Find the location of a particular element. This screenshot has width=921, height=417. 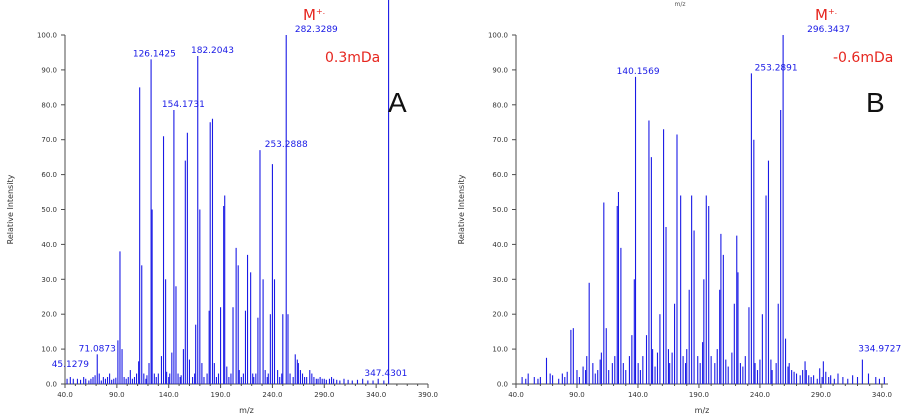

stray-mz-label: m/z is located at coordinates (679, 4).